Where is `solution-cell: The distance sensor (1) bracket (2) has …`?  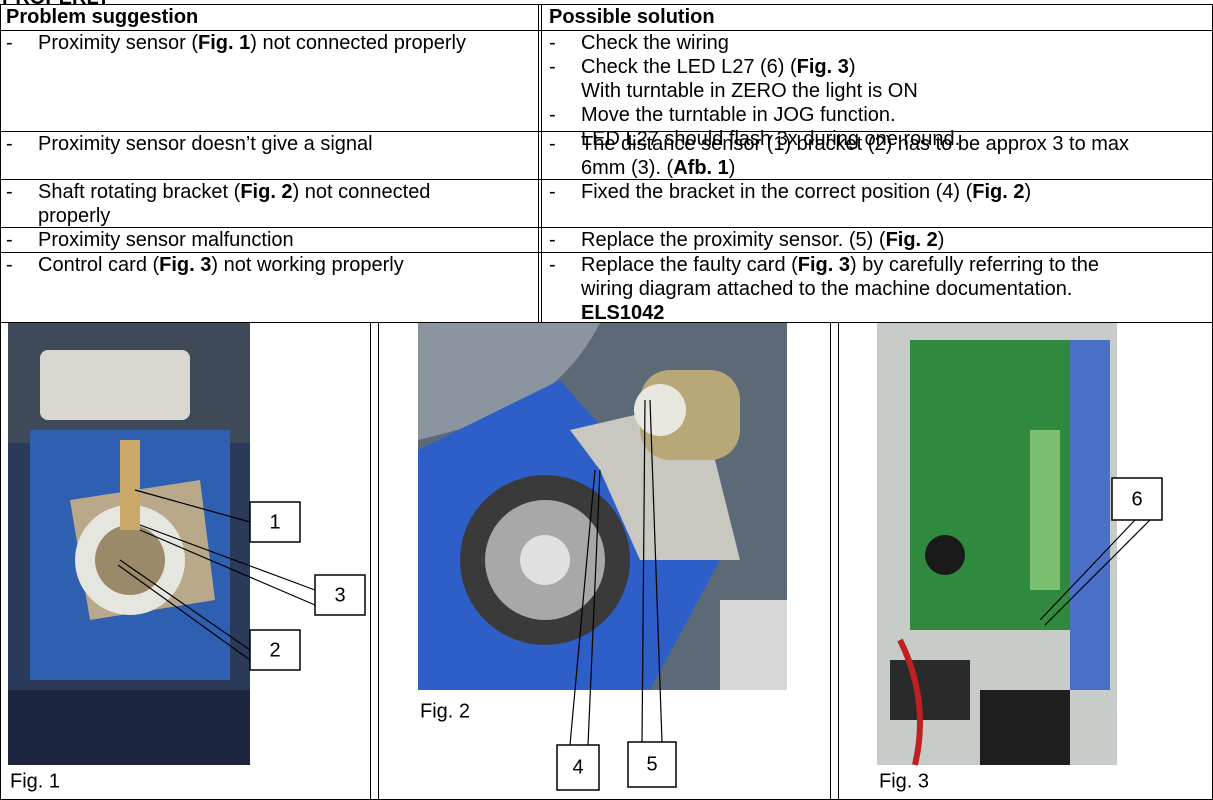
solution-cell: The distance sensor (1) bracket (2) has … is located at coordinates (848, 156).